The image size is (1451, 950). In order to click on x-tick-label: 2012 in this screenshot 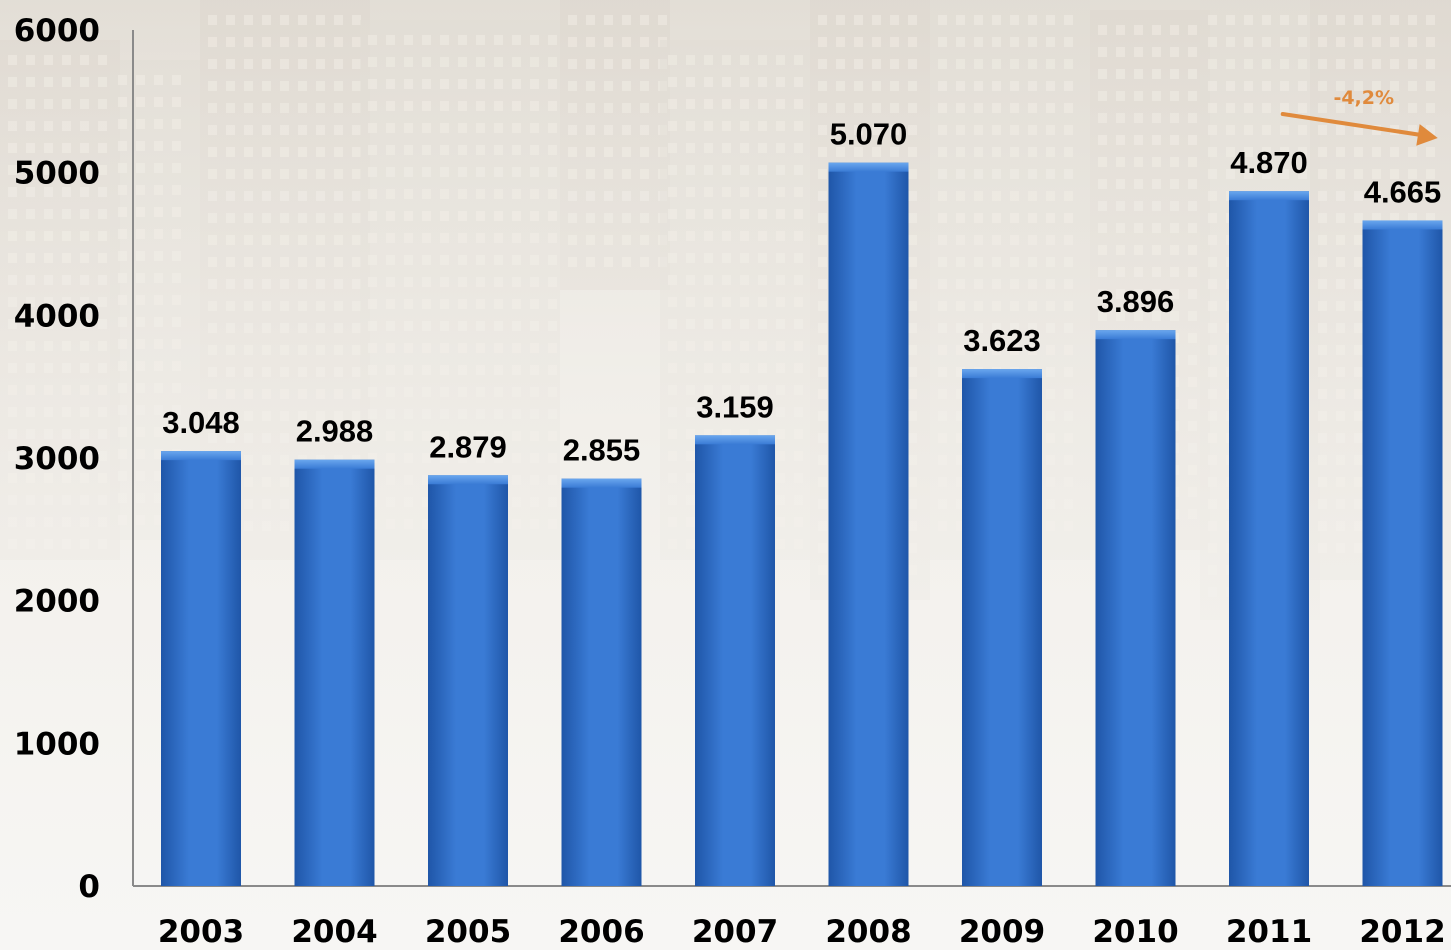, I will do `click(1402, 932)`.